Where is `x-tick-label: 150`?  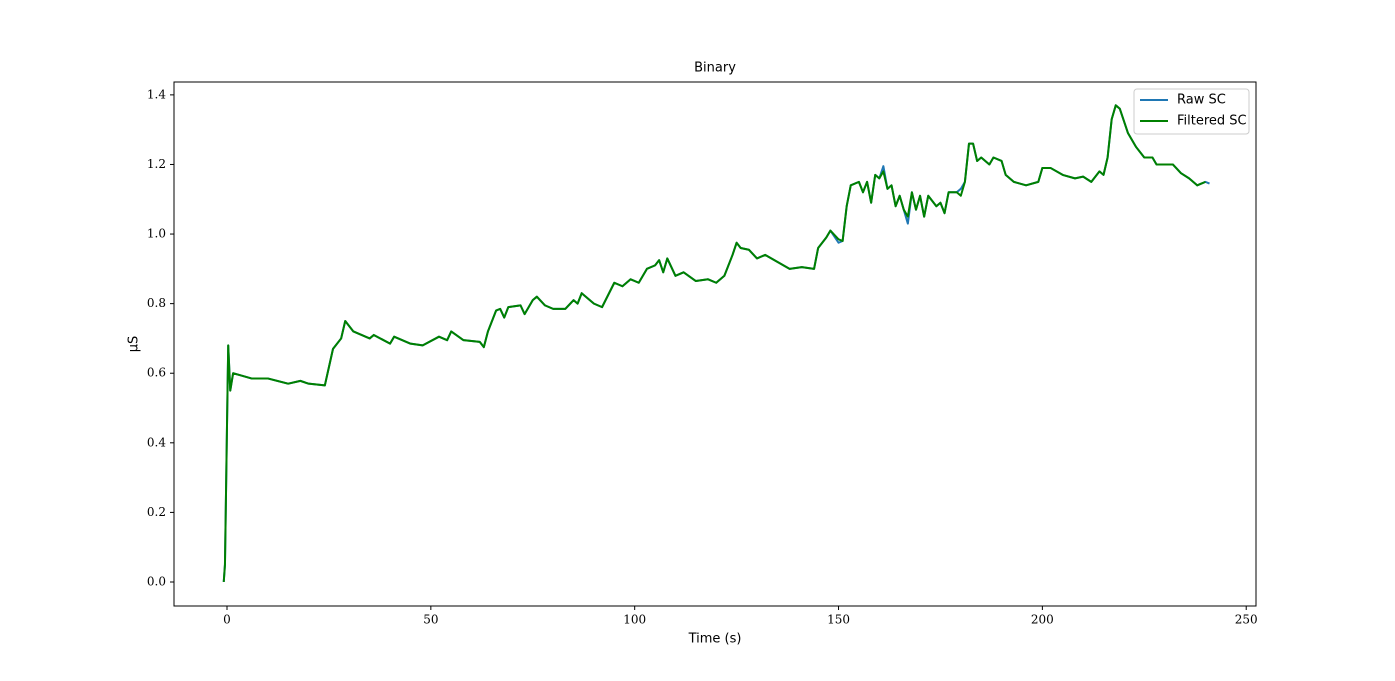 x-tick-label: 150 is located at coordinates (838, 620).